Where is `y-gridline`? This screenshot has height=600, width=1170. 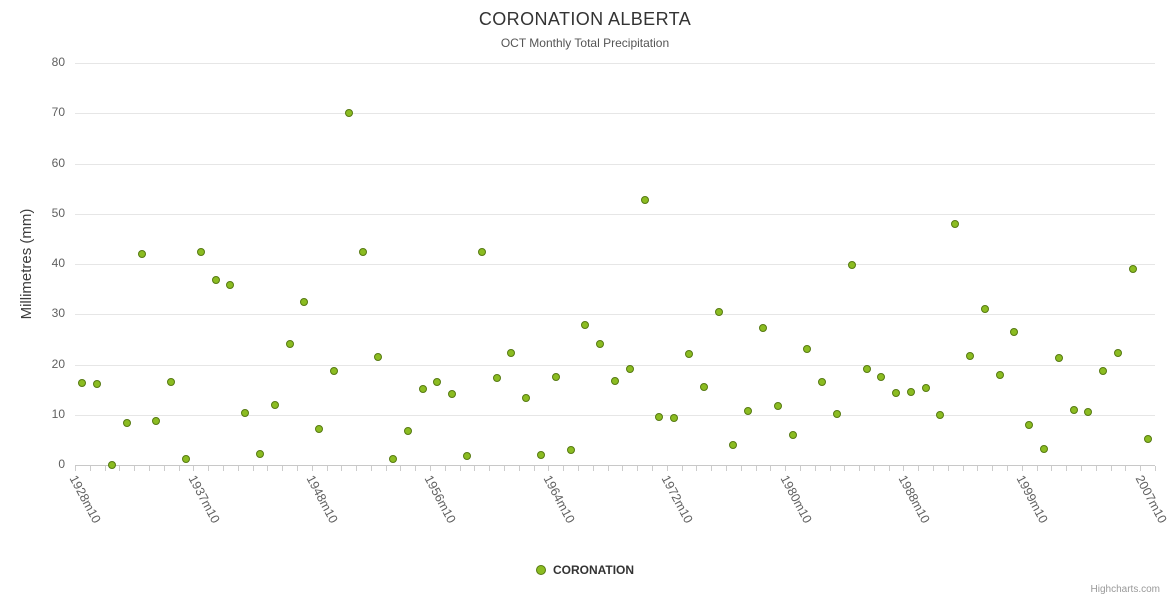 y-gridline is located at coordinates (615, 365).